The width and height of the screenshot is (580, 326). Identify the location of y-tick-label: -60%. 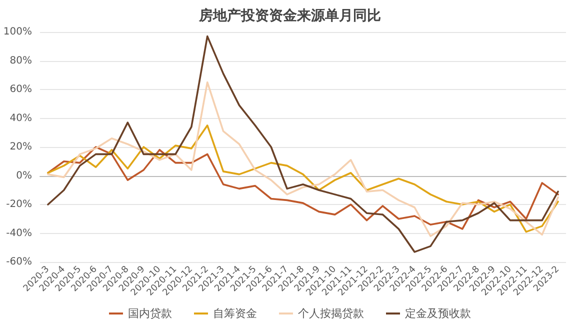
(19, 262).